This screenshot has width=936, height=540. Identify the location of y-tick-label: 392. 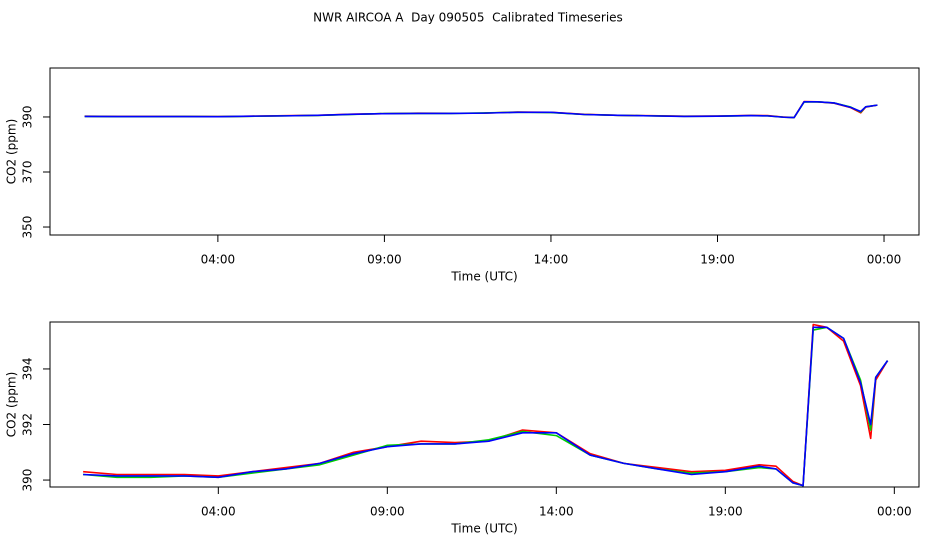
(28, 424).